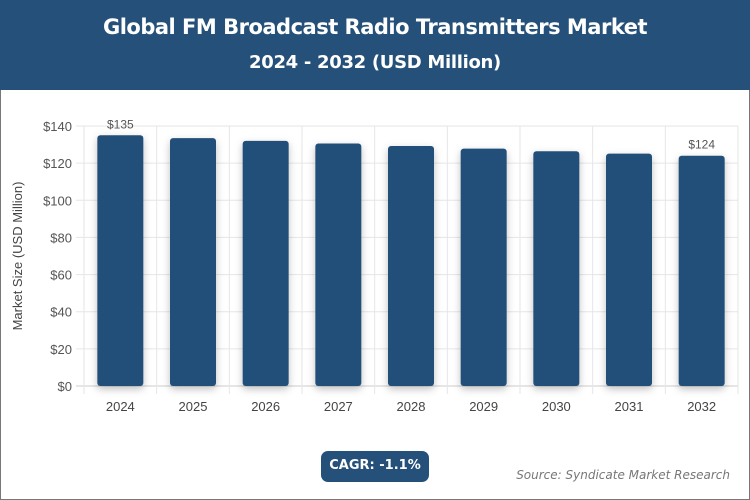 The width and height of the screenshot is (750, 500). I want to click on bar-2024, so click(120, 260).